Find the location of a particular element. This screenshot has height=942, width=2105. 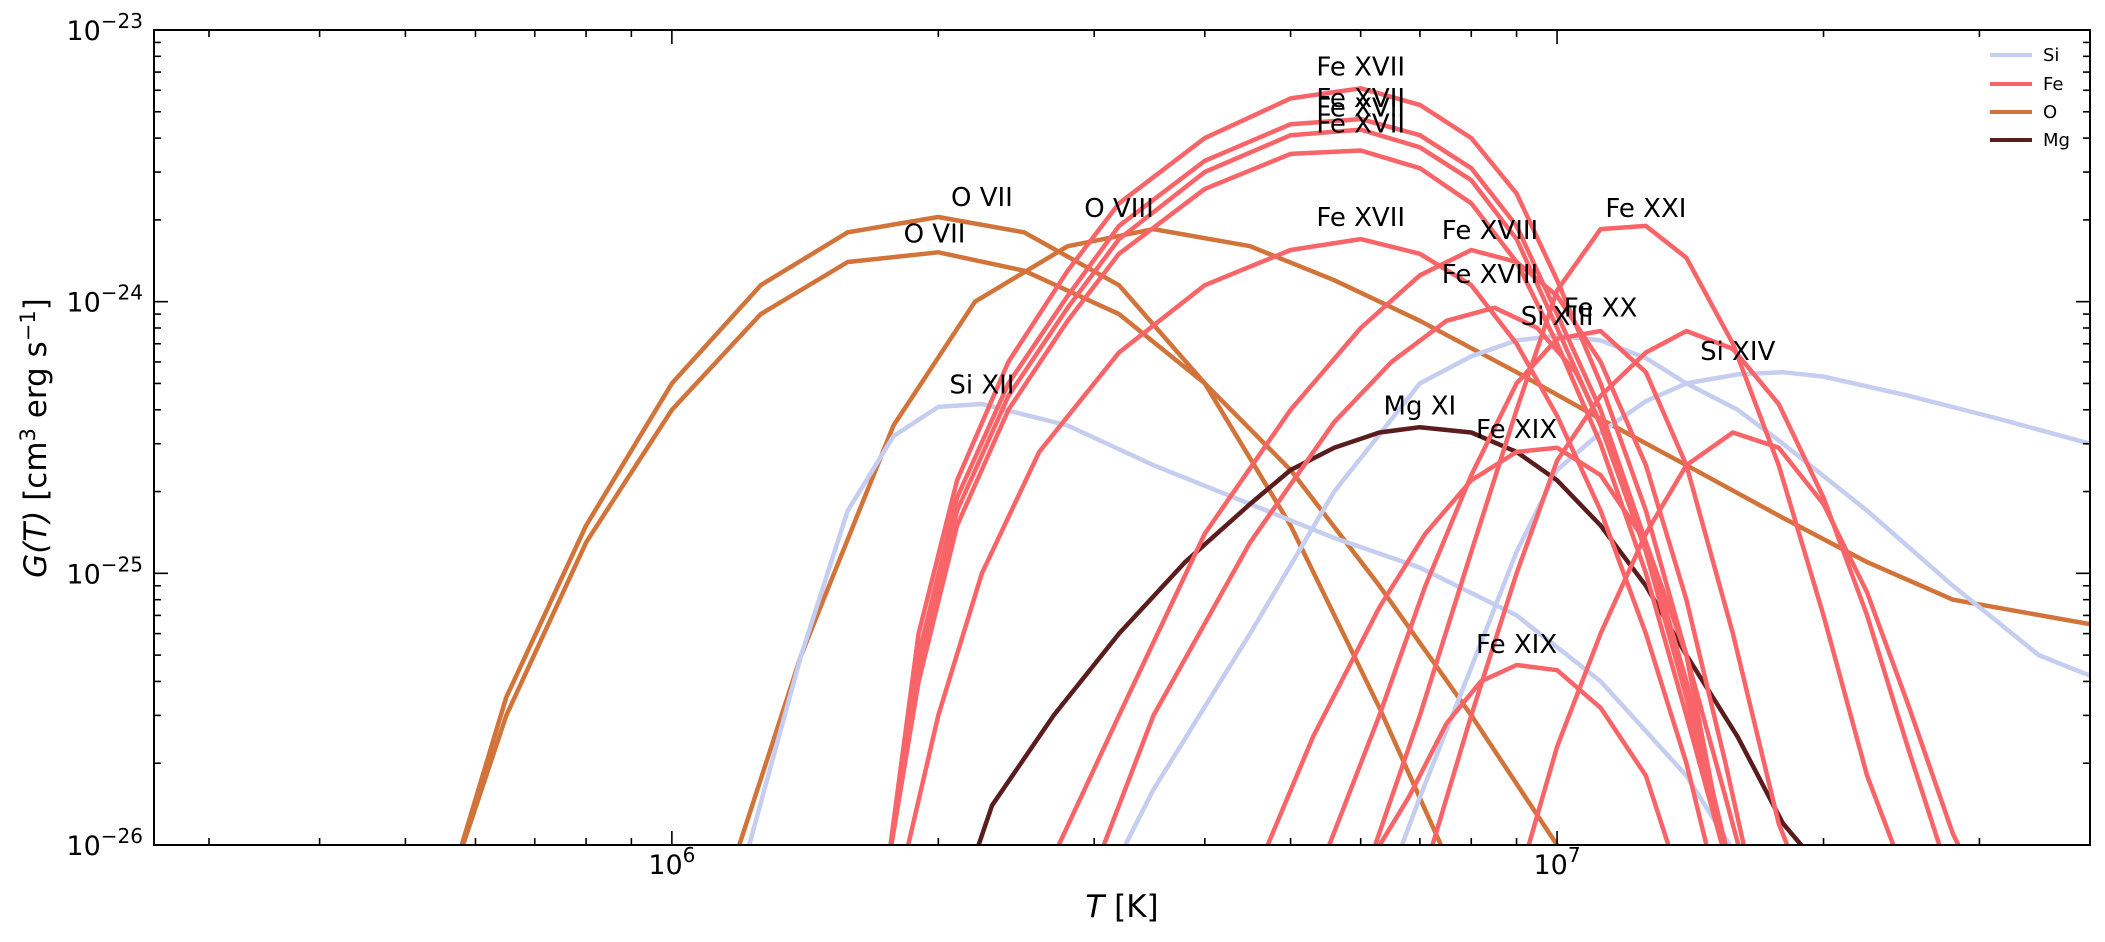

y-tick-label: 10−24 is located at coordinates (104, 300).